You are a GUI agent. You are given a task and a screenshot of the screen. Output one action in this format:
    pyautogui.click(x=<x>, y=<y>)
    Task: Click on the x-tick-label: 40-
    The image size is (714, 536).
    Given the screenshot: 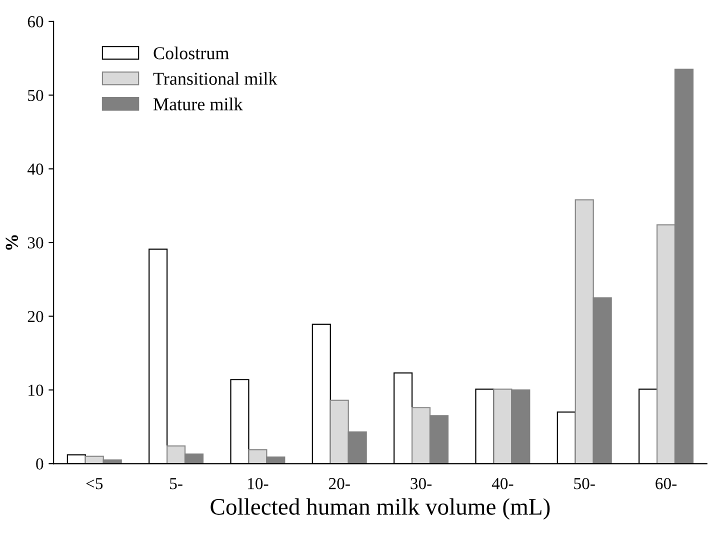 What is the action you would take?
    pyautogui.click(x=503, y=484)
    